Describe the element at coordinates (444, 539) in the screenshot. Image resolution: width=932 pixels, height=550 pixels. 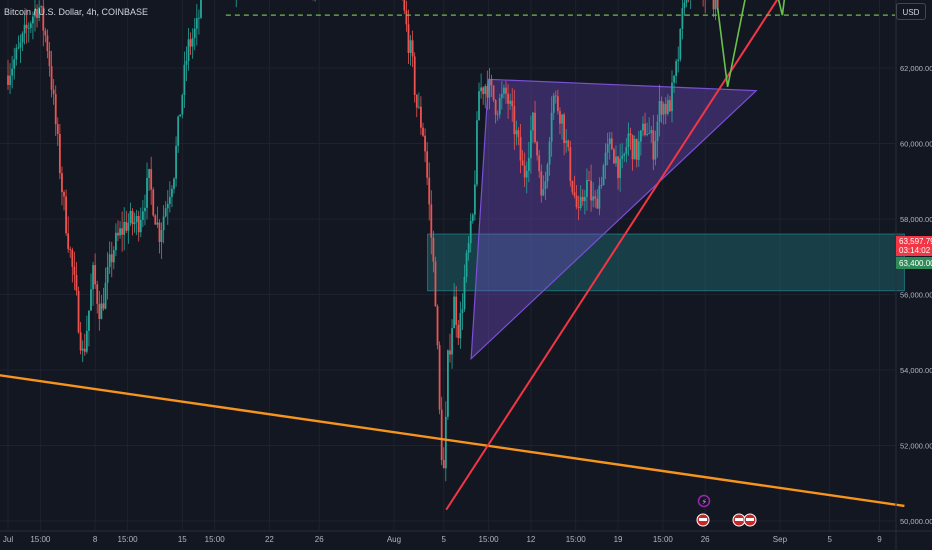
I see `x-tick-label: 5` at that location.